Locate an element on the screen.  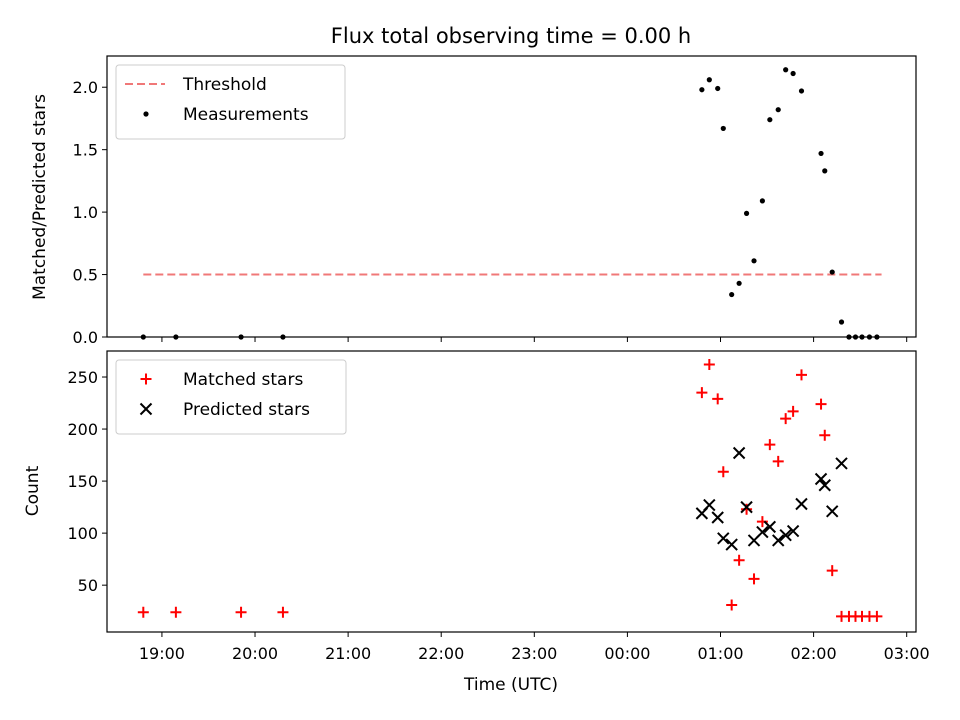
x-tick-label: 22:00 is located at coordinates (441, 653).